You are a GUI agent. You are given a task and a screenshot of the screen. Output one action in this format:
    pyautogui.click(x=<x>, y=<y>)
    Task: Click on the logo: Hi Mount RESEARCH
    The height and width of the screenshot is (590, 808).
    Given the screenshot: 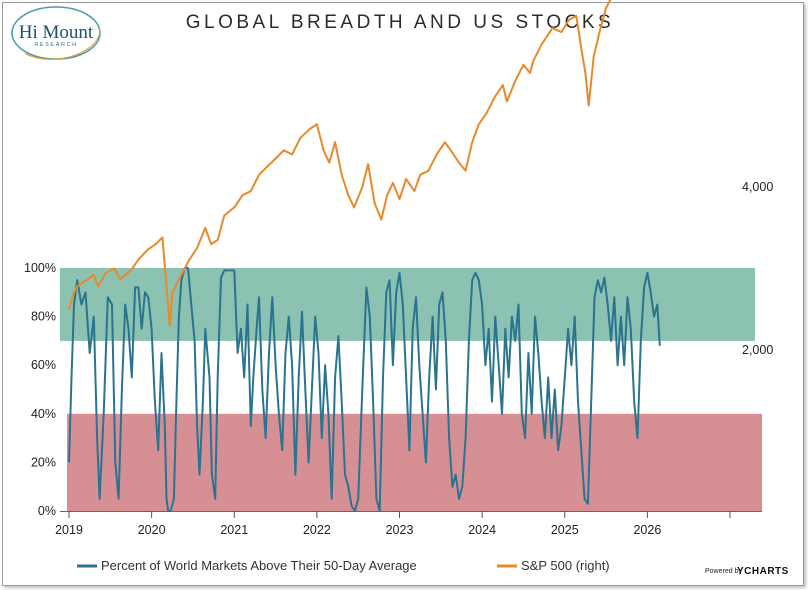 What is the action you would take?
    pyautogui.click(x=56, y=33)
    